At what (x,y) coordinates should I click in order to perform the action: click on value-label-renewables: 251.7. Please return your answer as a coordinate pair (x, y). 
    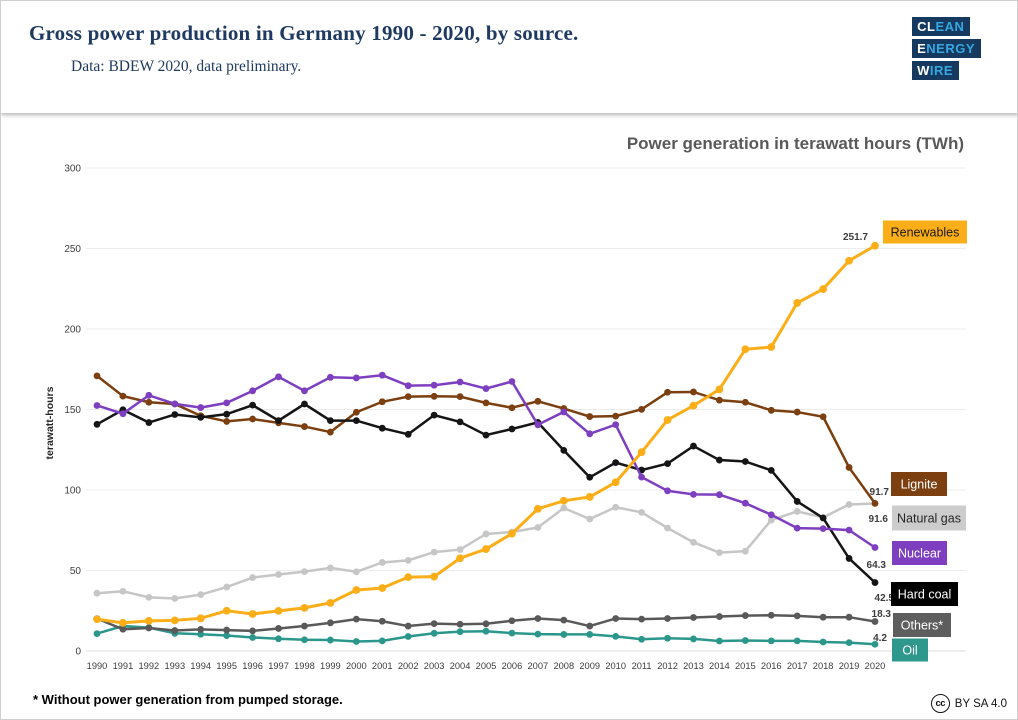
    Looking at the image, I should click on (855, 237).